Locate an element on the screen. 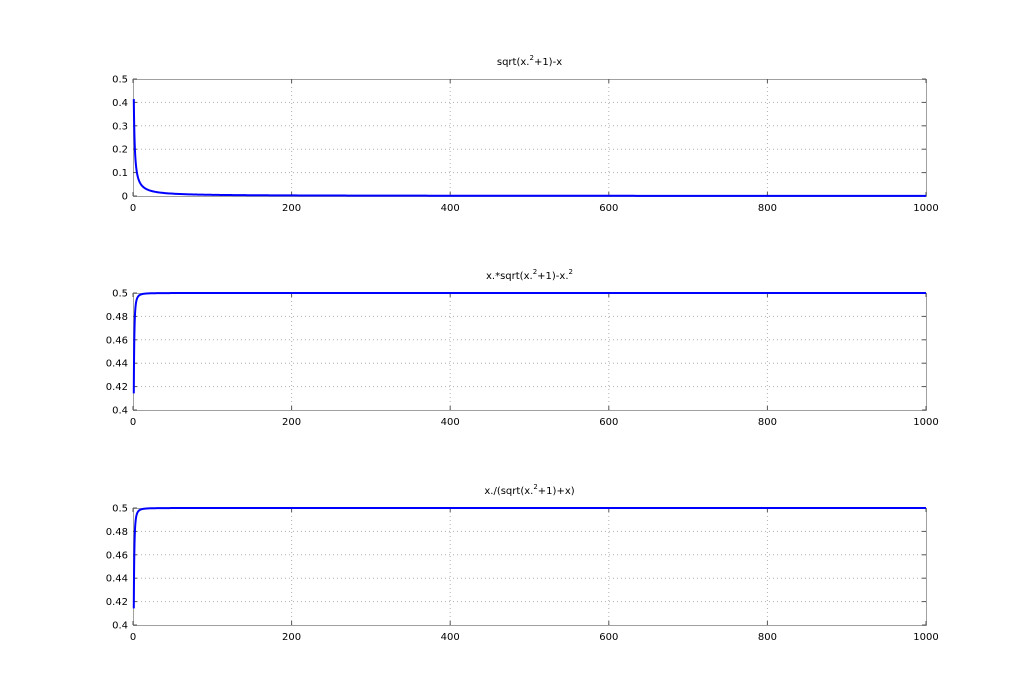  y-tick-label: 0.1 is located at coordinates (120, 173).